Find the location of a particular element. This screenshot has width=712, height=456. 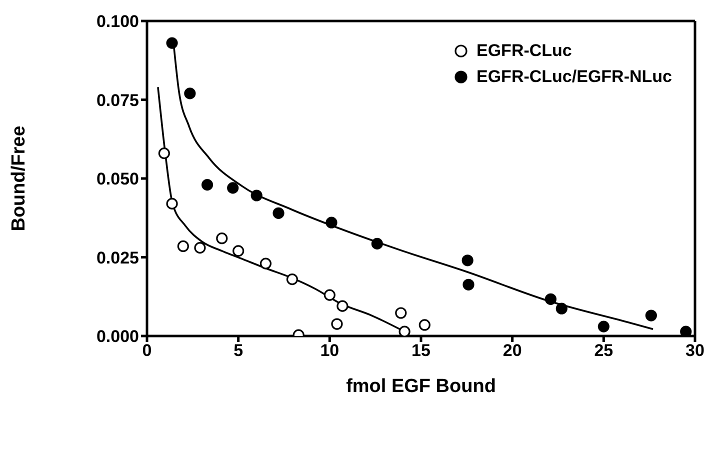

y-tick-label: 0.000 is located at coordinates (117, 336).